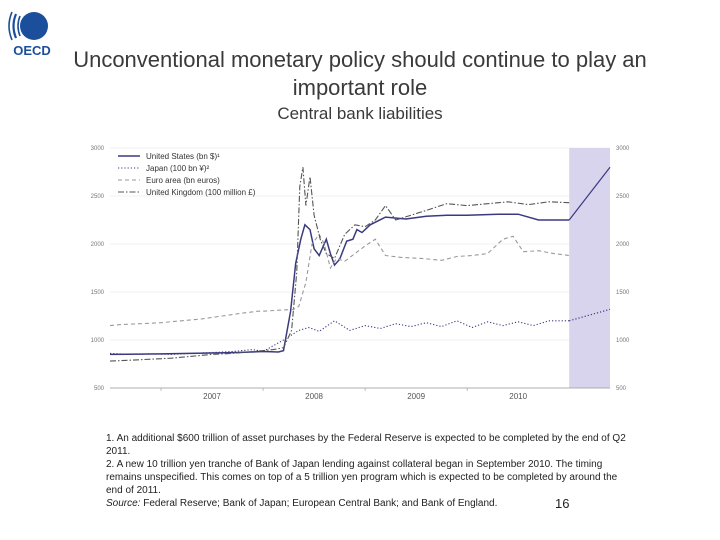 This screenshot has height=540, width=720. Describe the element at coordinates (212, 396) in the screenshot. I see `x-axis-tick-label: 2007` at that location.